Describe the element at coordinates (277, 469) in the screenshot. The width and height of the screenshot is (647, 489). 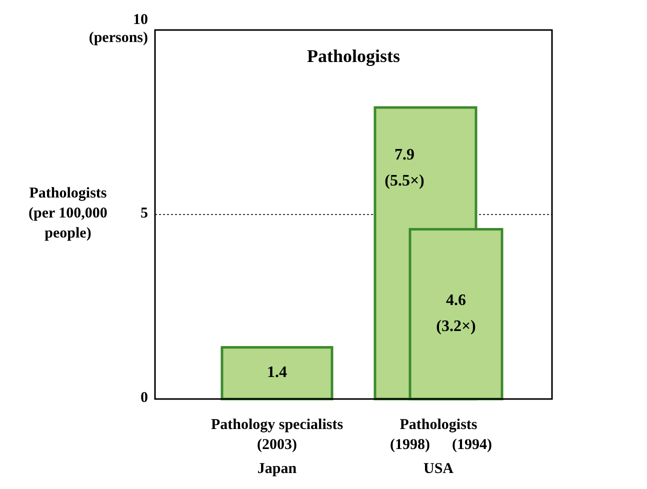
I see `text: Japan` at that location.